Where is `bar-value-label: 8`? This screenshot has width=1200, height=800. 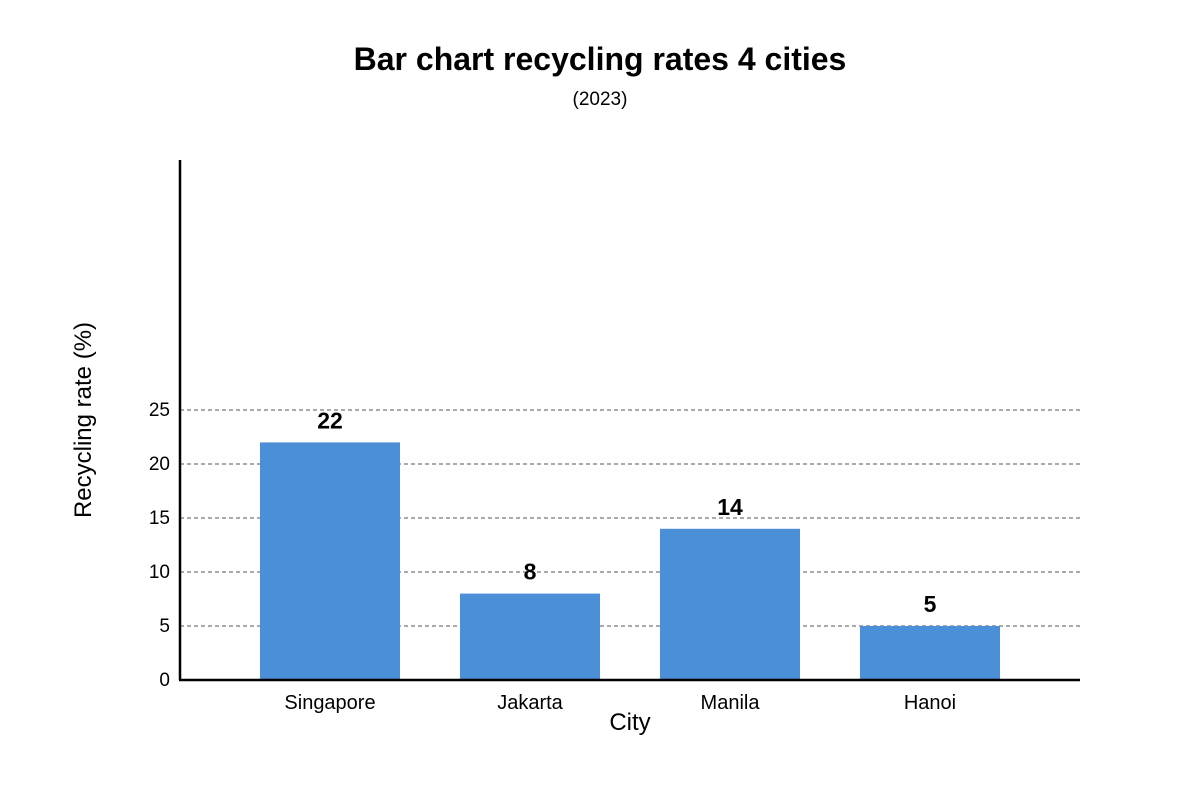 bar-value-label: 8 is located at coordinates (530, 572).